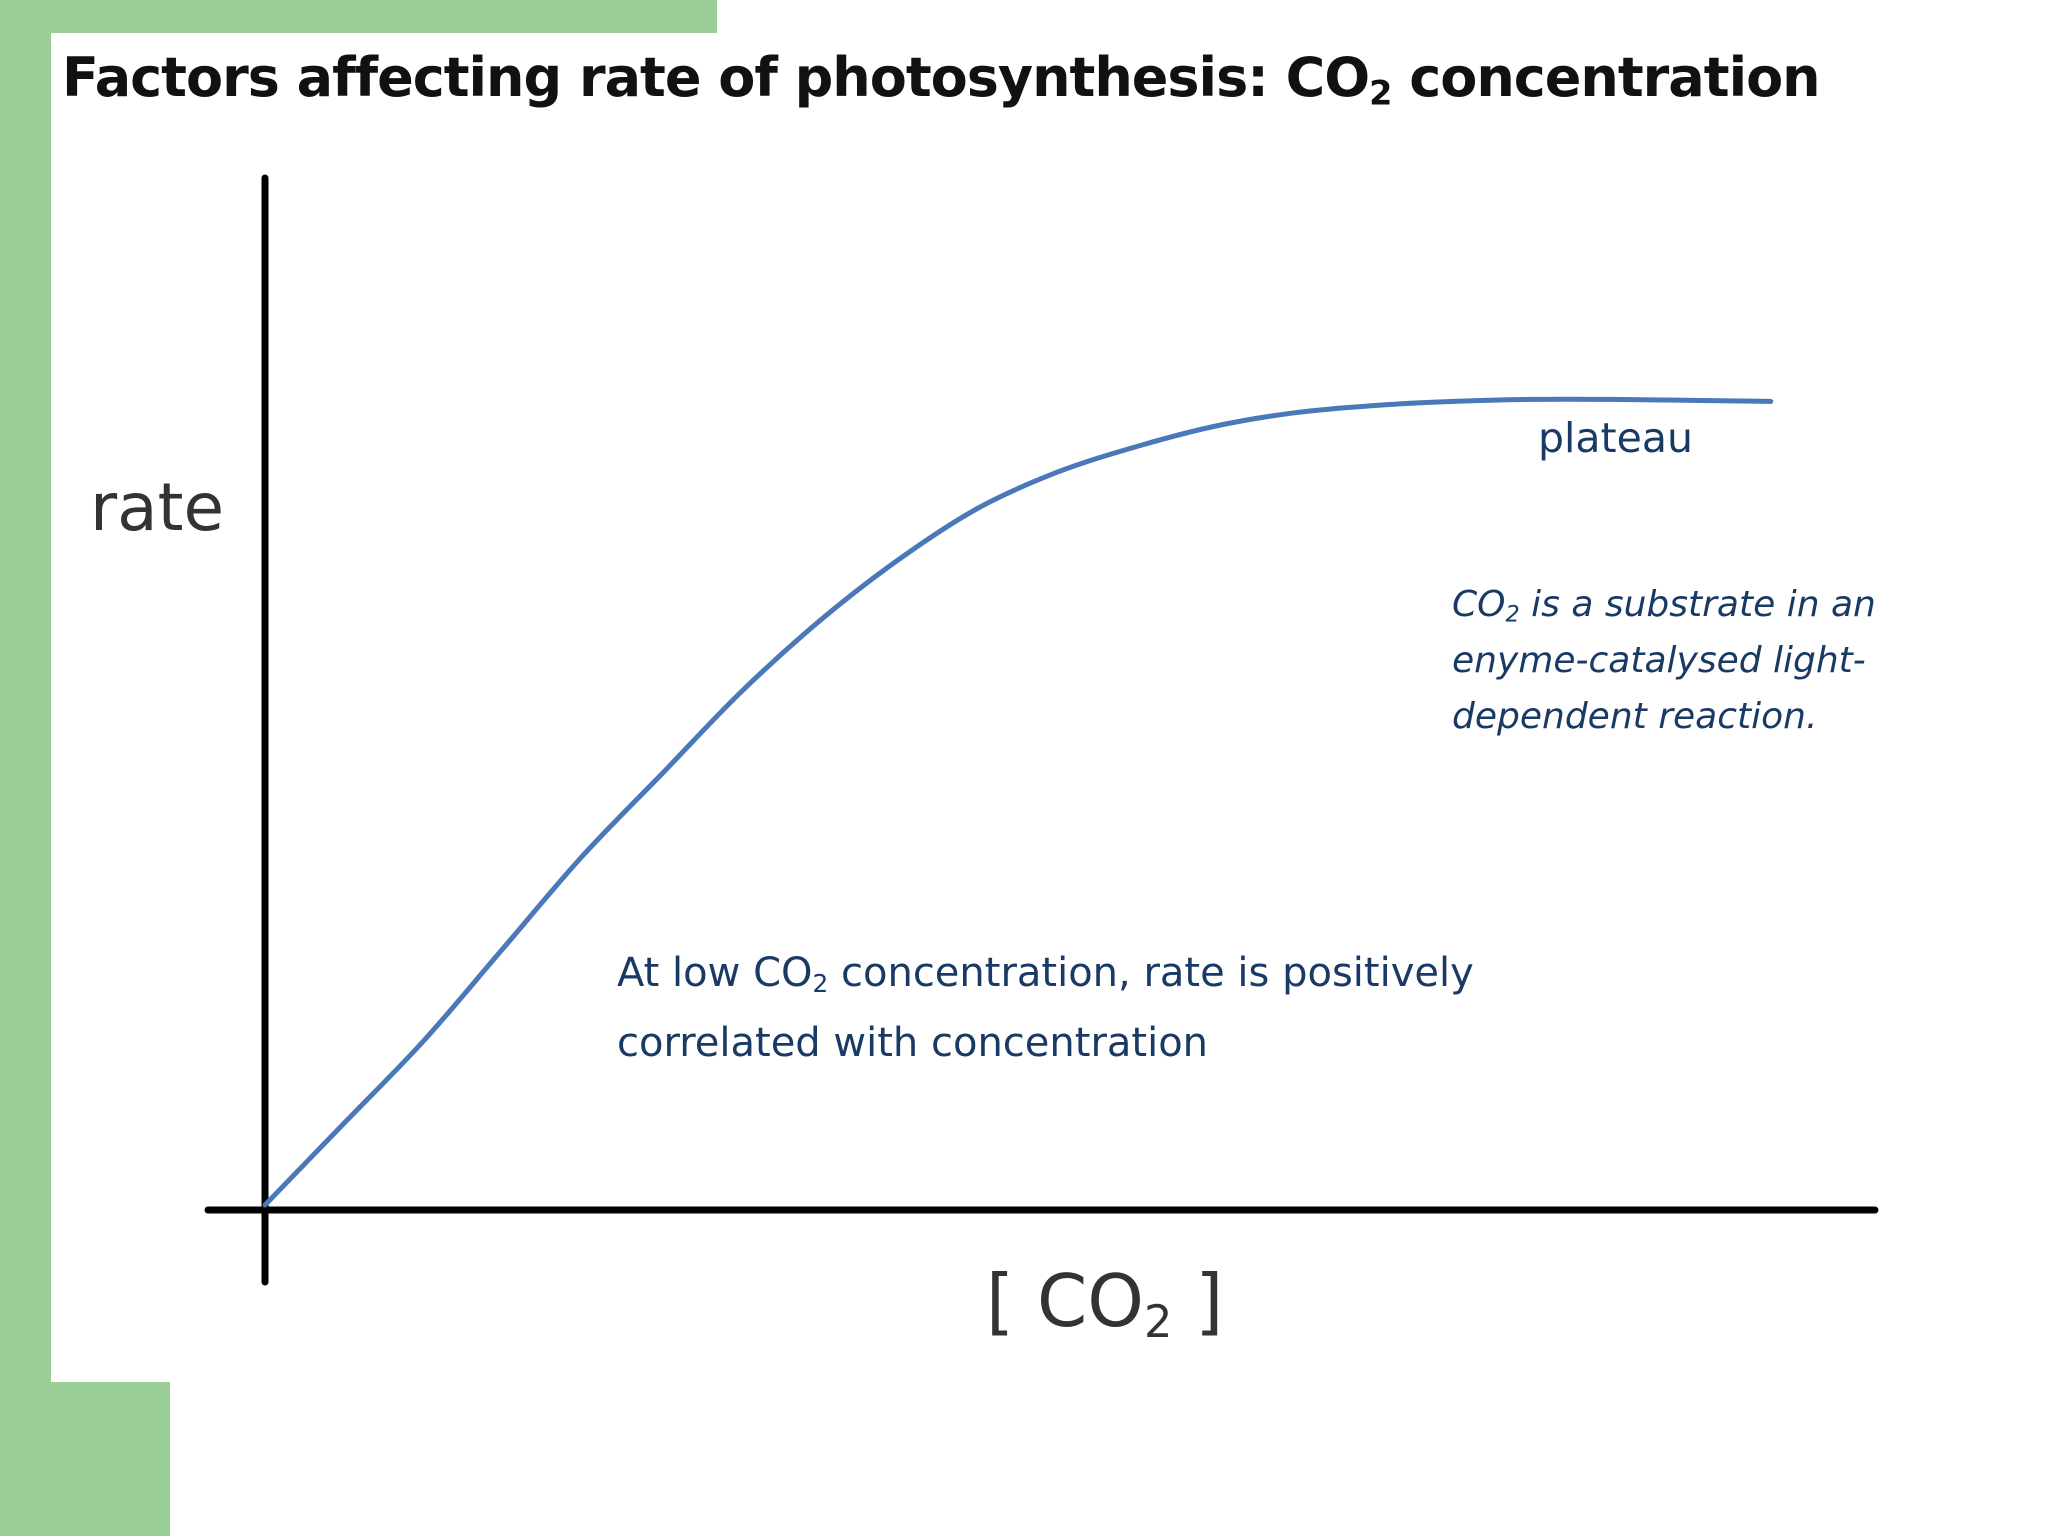 This screenshot has width=2048, height=1536. What do you see at coordinates (1380, 93) in the screenshot?
I see `title-subscript: 2` at bounding box center [1380, 93].